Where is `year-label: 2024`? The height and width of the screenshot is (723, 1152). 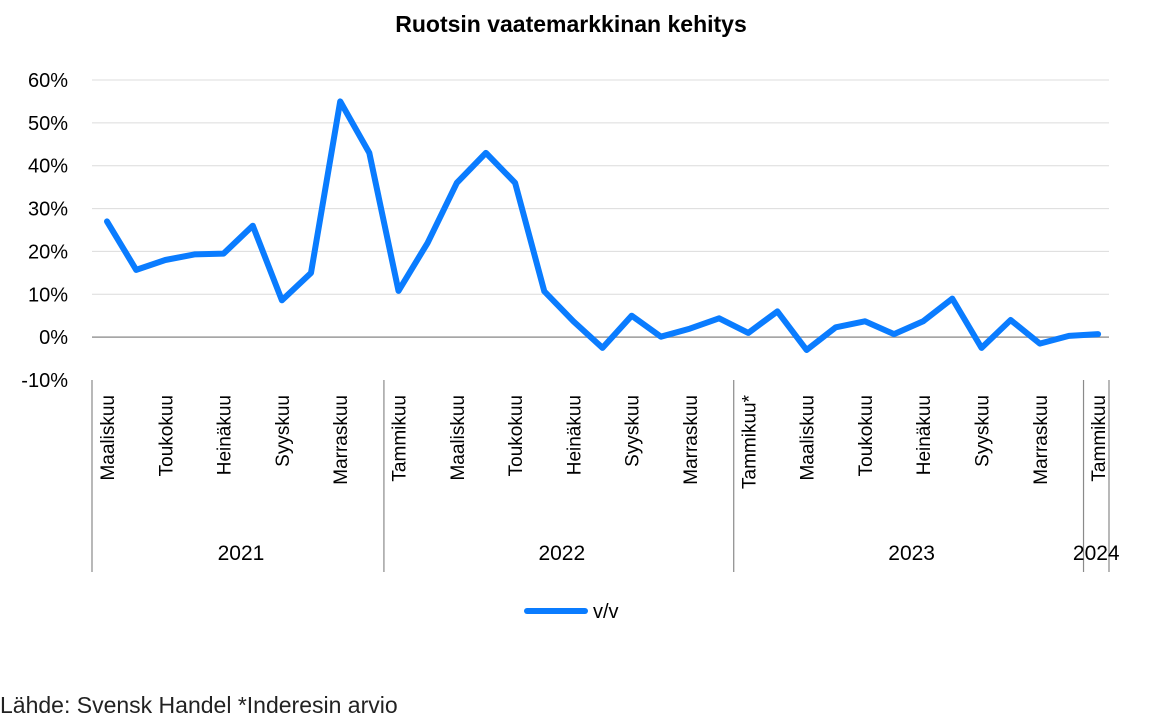 year-label: 2024 is located at coordinates (1096, 553).